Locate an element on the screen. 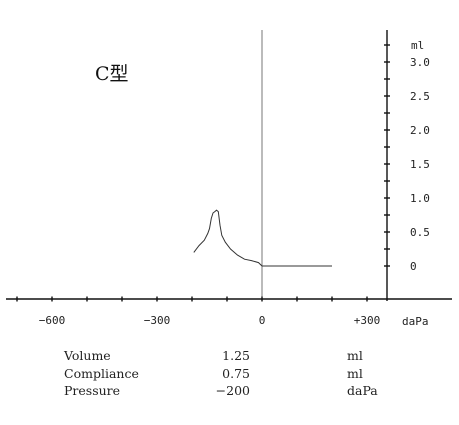  series is located at coordinates (262, 238).